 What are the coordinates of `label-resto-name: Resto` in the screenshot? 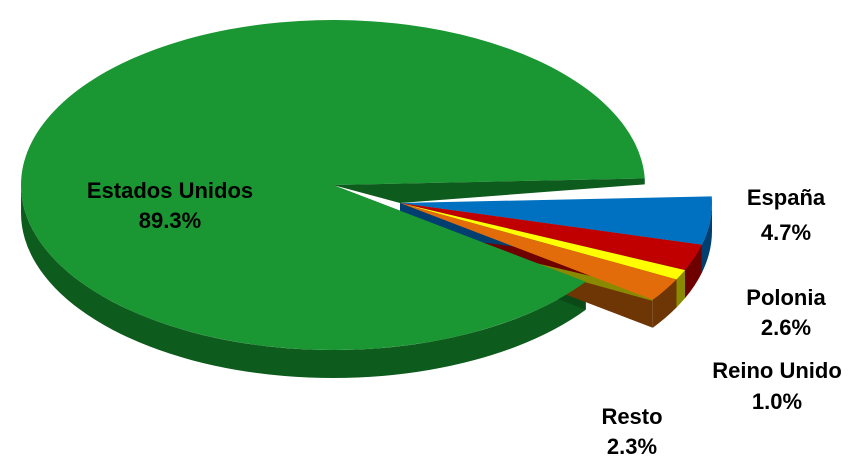 It's located at (631, 416).